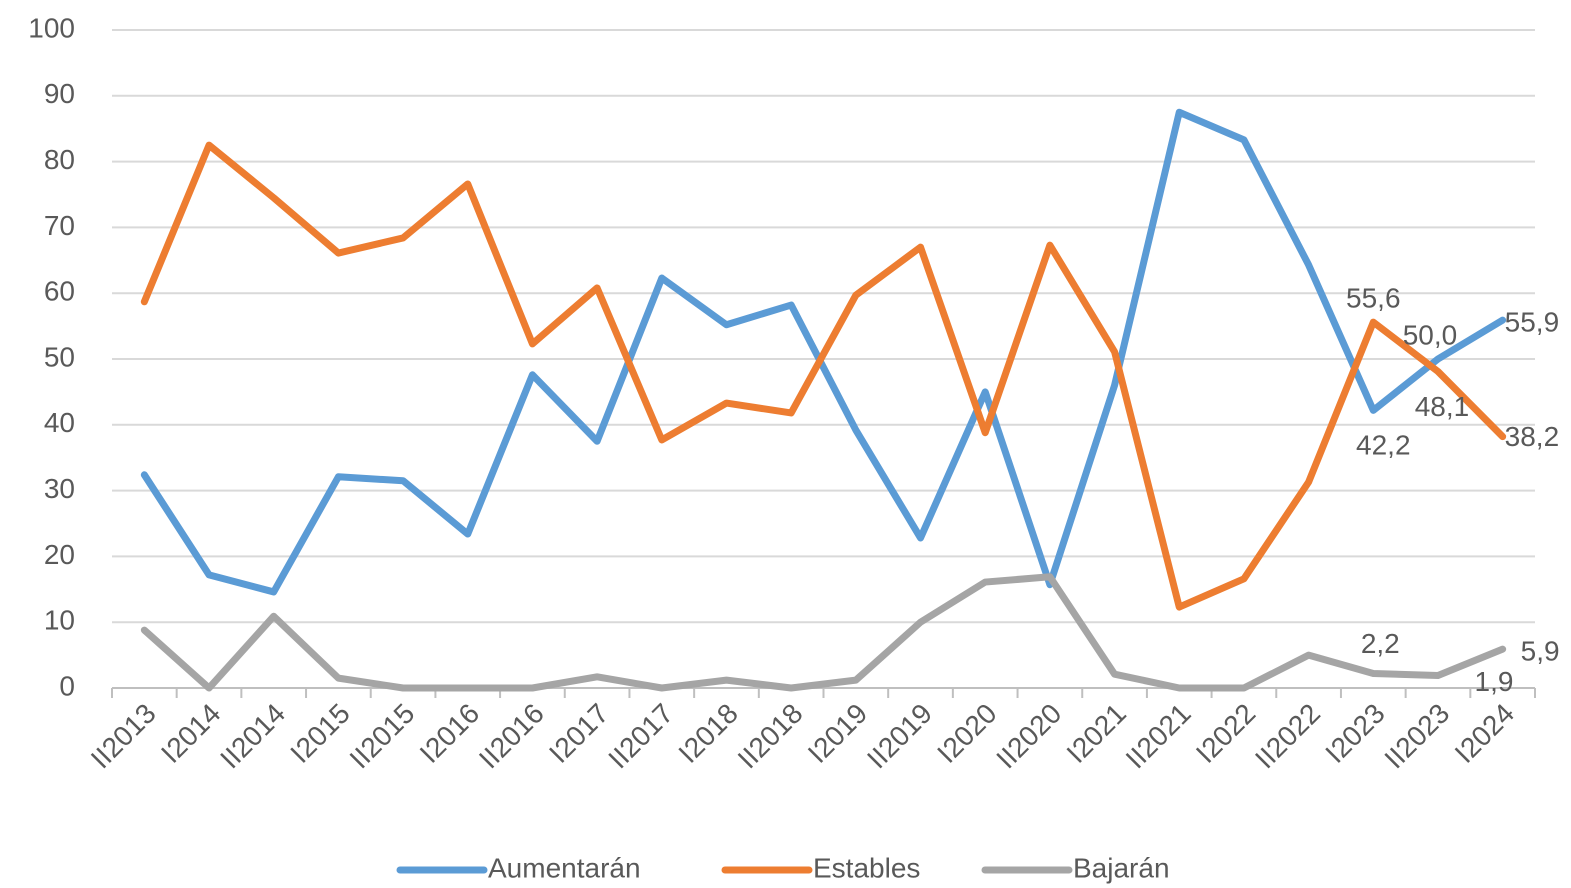  I want to click on x-tick-label: I2020, so click(966, 733).